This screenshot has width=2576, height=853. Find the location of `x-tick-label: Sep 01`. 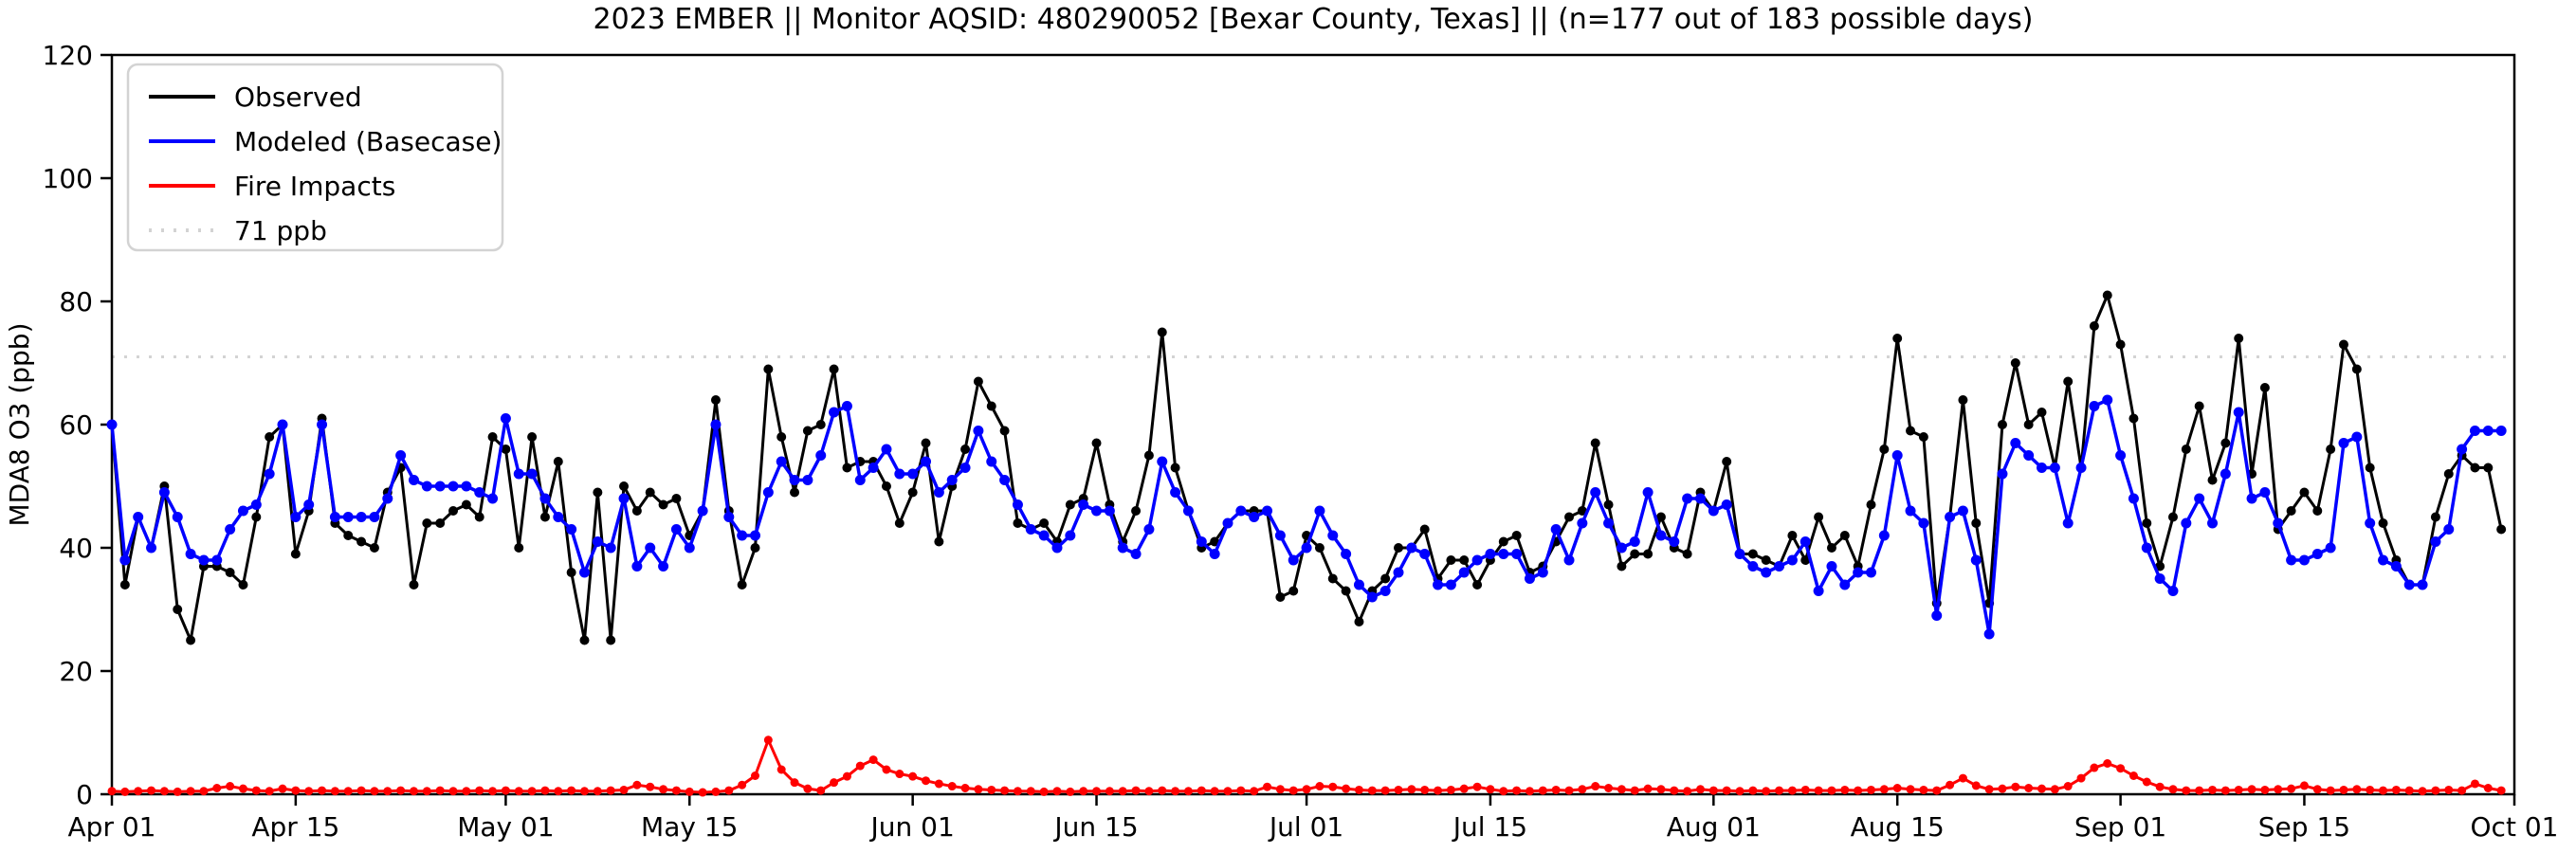

x-tick-label: Sep 01 is located at coordinates (2120, 827).